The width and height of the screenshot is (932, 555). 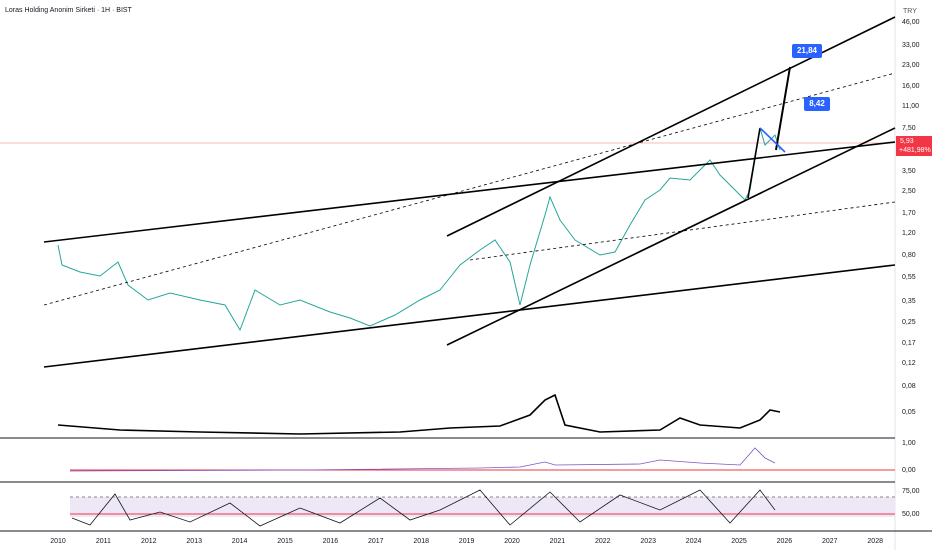 I want to click on callout-label: 8,42, so click(x=817, y=103).